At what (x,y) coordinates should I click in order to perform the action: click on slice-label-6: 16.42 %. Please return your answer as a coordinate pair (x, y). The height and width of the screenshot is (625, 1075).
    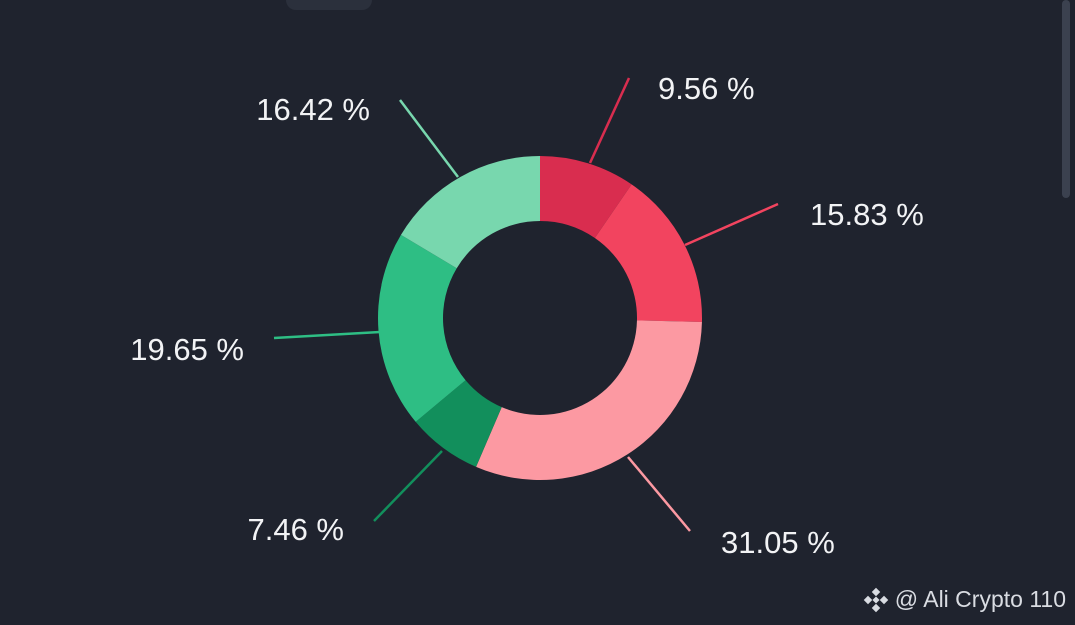
    Looking at the image, I should click on (313, 109).